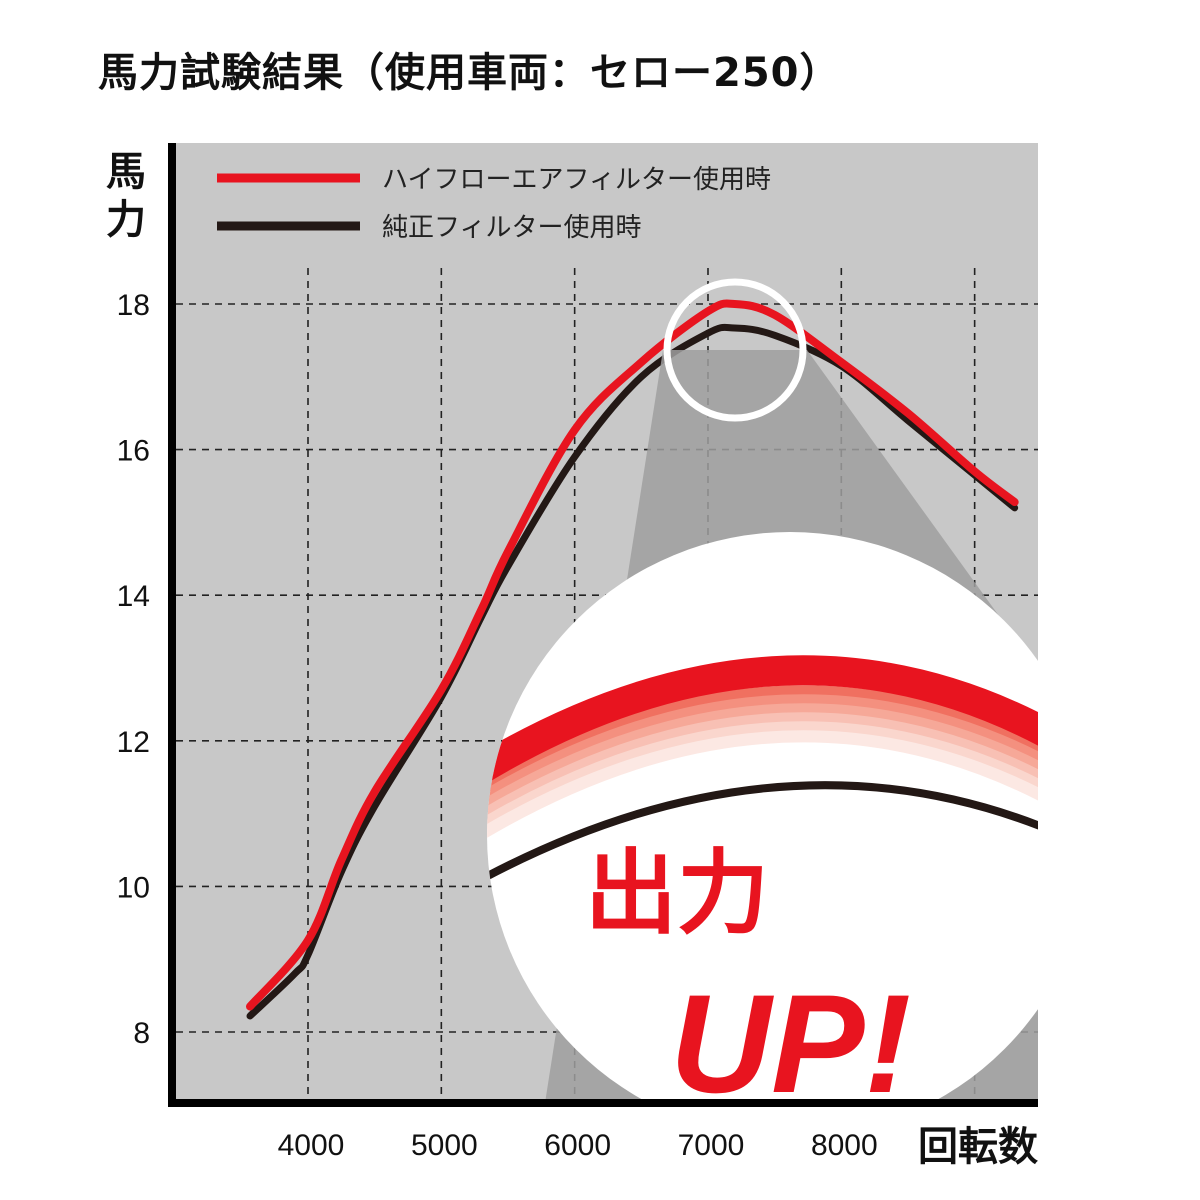 The image size is (1200, 1200). I want to click on zoom-lens-small, so click(735, 350).